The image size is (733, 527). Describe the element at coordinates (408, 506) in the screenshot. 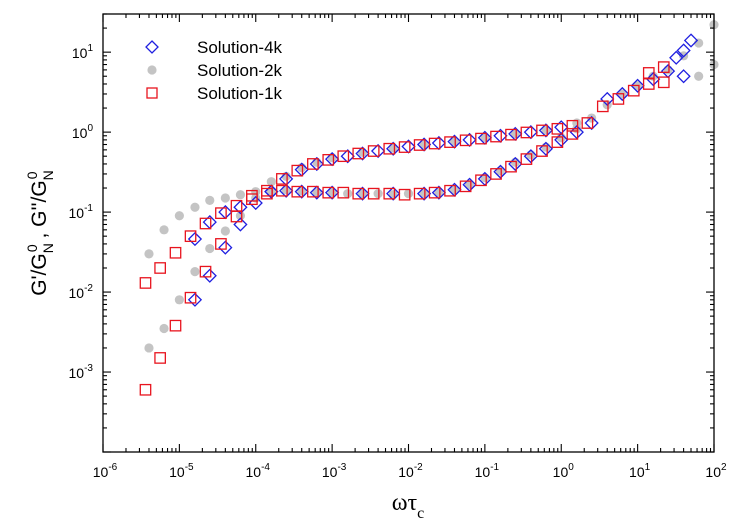

I see `x-axis-title: ωτc` at that location.